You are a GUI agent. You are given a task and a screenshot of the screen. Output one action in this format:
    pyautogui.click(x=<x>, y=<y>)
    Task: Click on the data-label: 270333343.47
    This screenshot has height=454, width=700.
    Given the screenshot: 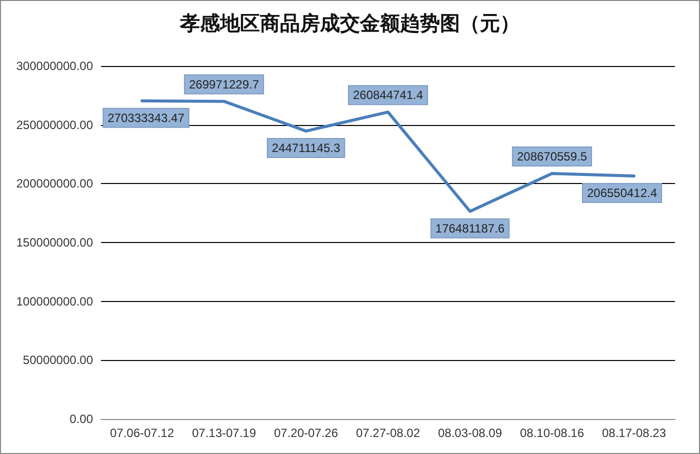 What is the action you would take?
    pyautogui.click(x=146, y=117)
    